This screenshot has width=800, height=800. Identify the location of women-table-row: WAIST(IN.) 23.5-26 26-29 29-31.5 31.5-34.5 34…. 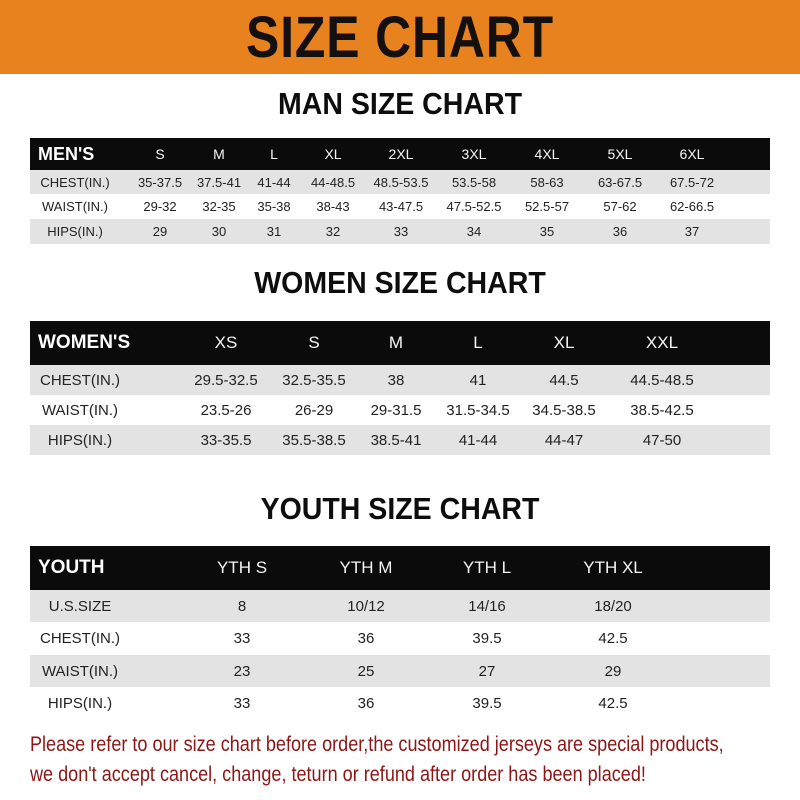
(400, 410).